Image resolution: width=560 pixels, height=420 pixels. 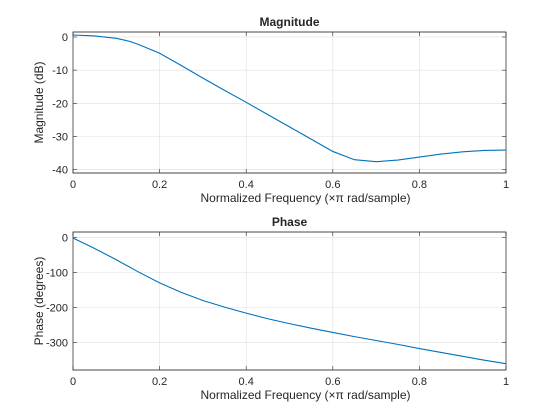 I want to click on phase-y-tick-label: -200, so click(x=57, y=308).